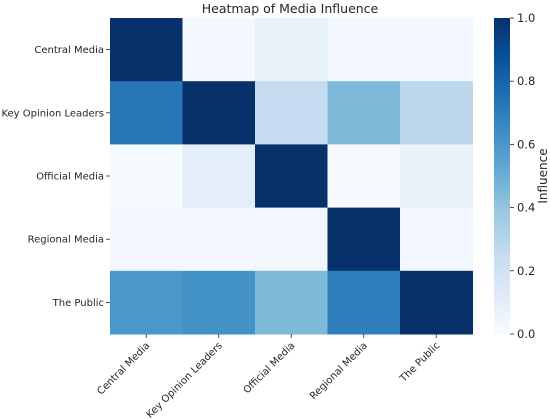  Describe the element at coordinates (290, 8) in the screenshot. I see `chart-title: Heatmap of Media Influence` at that location.